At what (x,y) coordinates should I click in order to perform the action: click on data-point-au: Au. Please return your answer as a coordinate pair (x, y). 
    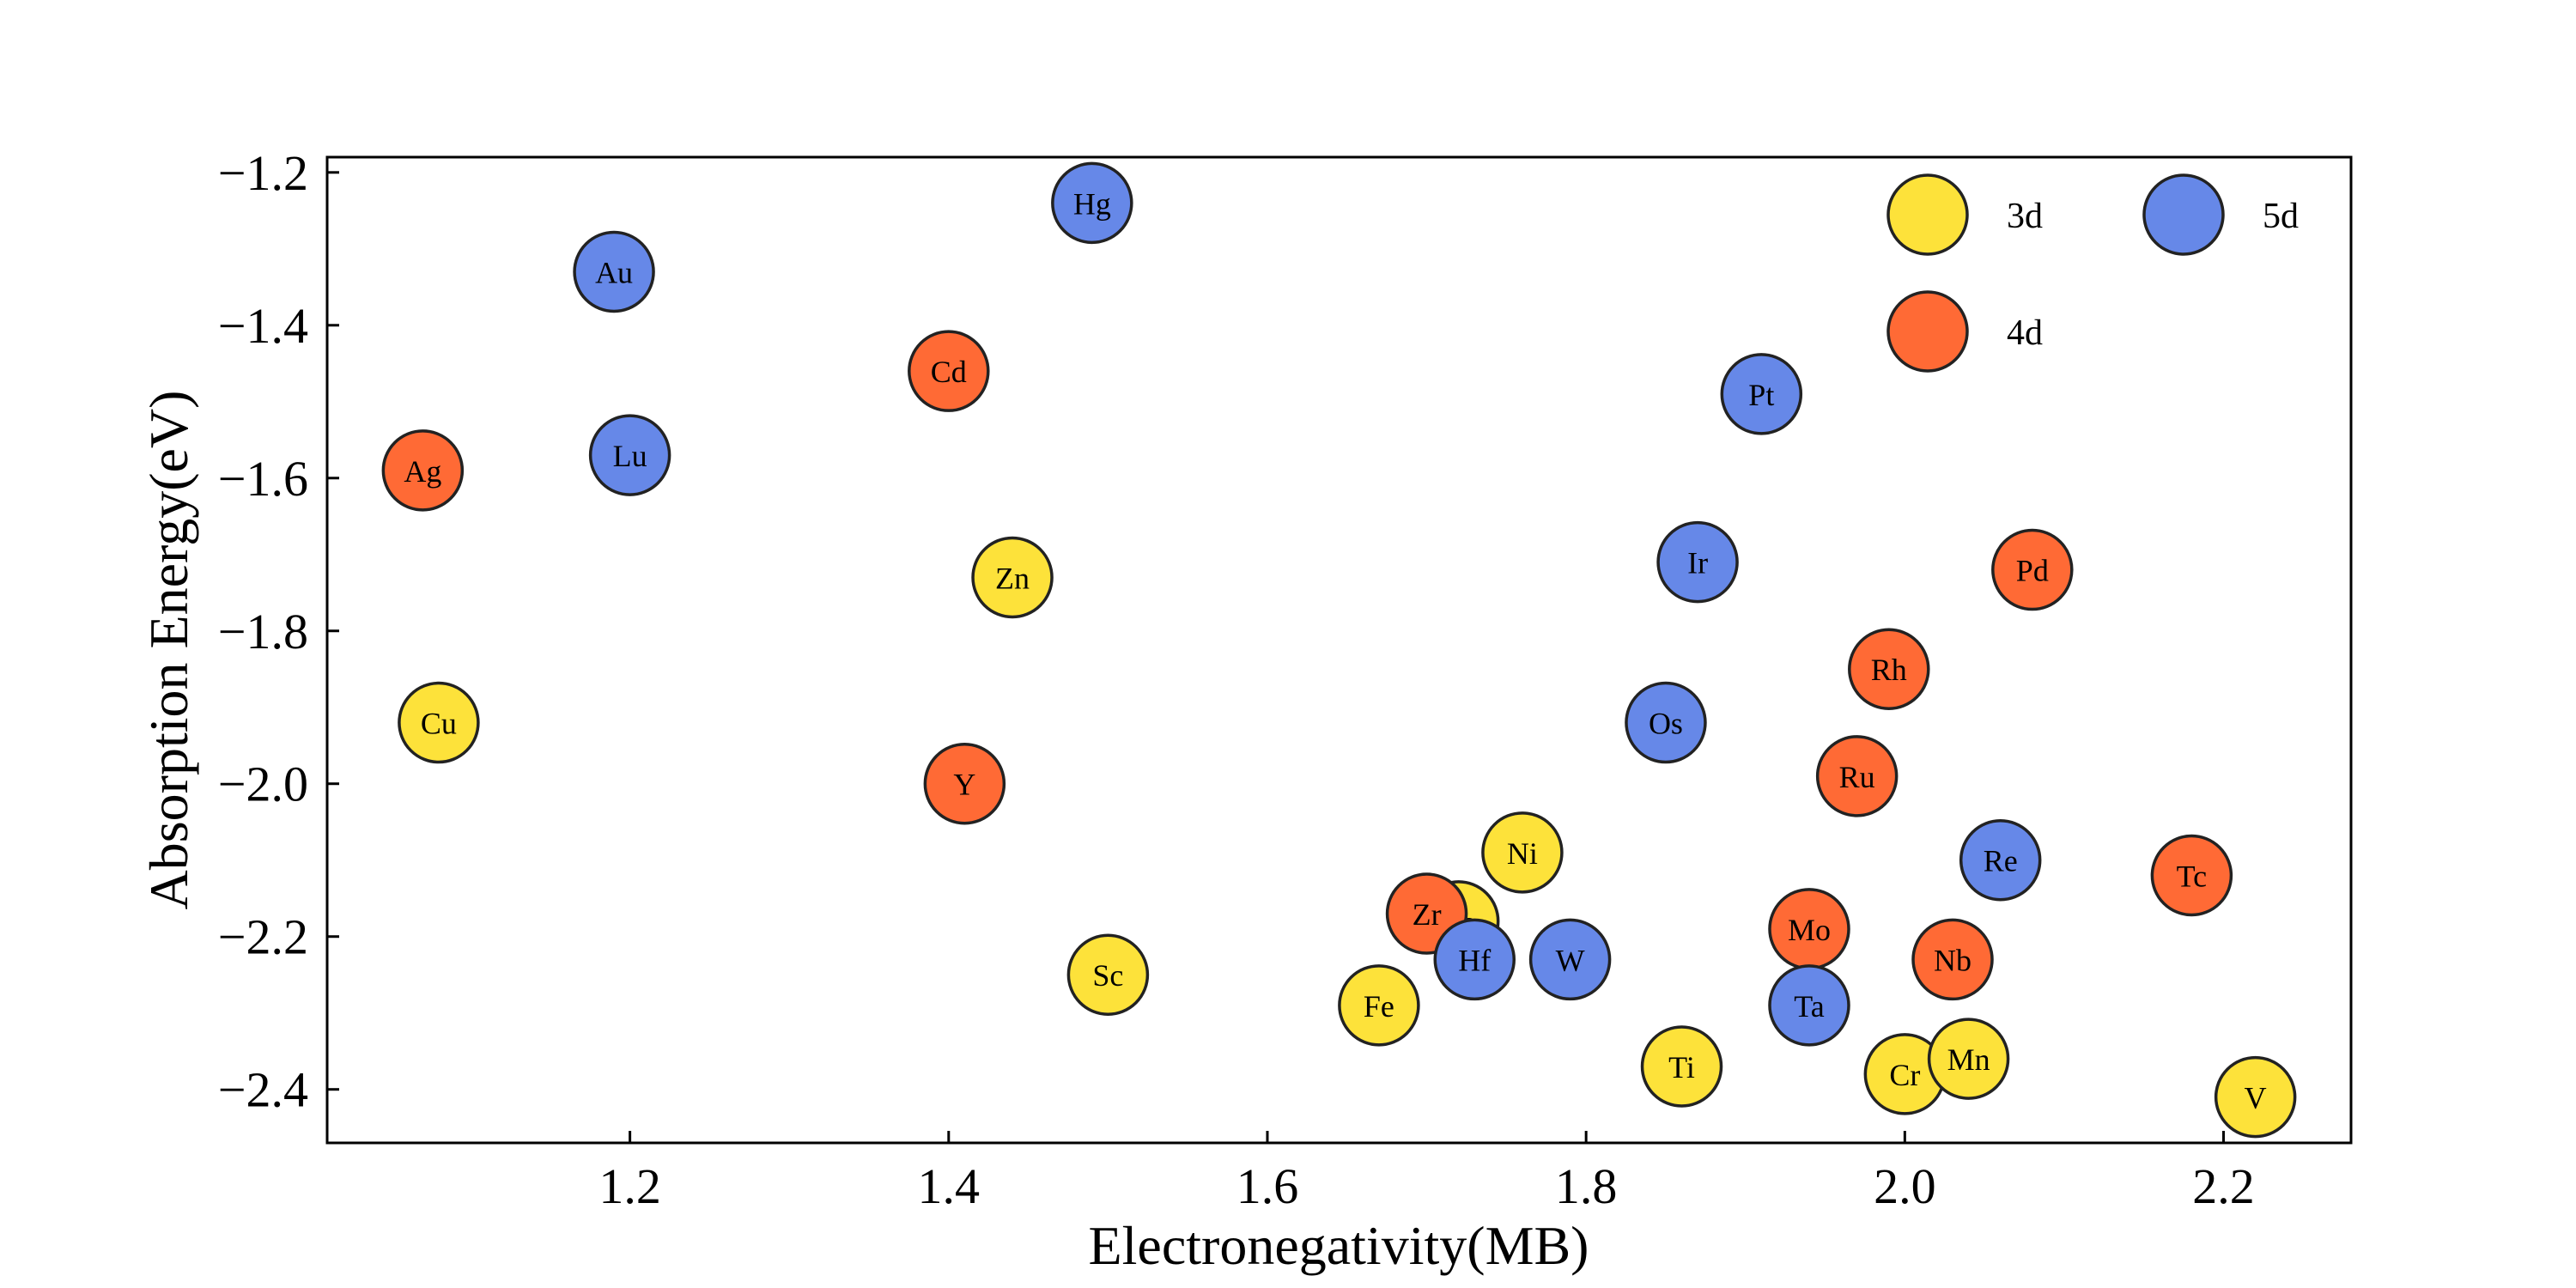
    Looking at the image, I should click on (614, 271).